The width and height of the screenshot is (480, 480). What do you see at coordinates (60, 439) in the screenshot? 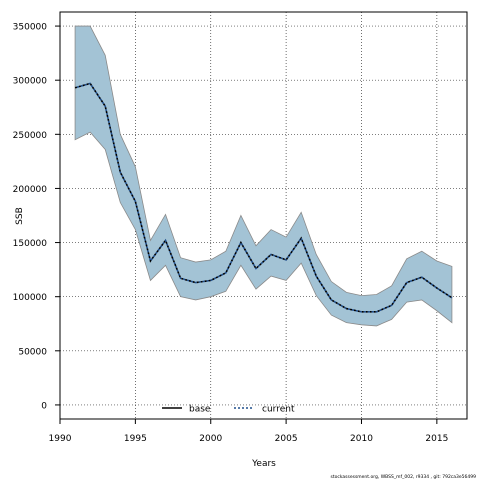
I see `x-tick-label: 1990` at bounding box center [60, 439].